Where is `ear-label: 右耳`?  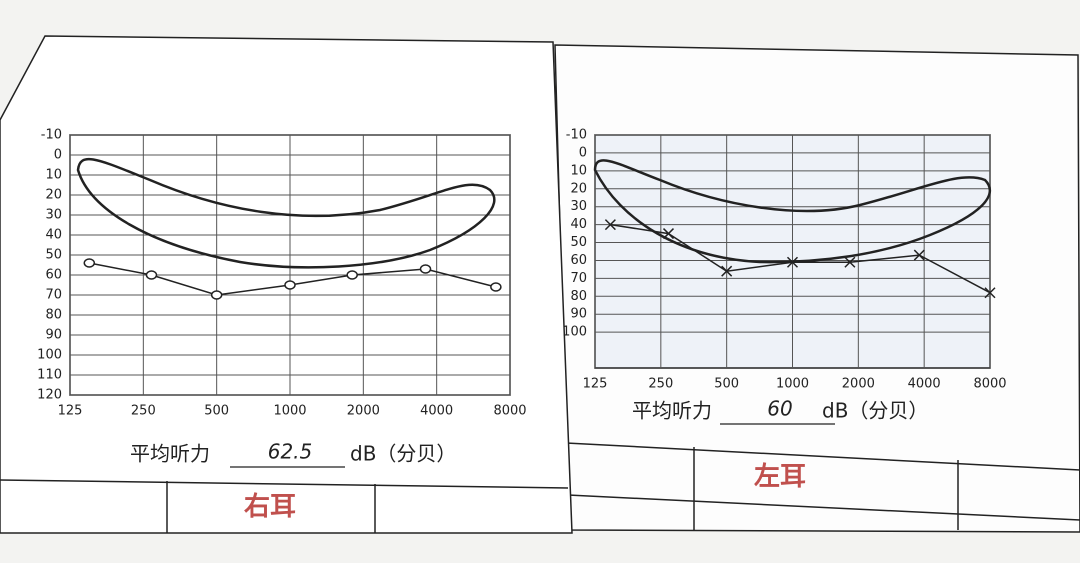
ear-label: 右耳 is located at coordinates (270, 507).